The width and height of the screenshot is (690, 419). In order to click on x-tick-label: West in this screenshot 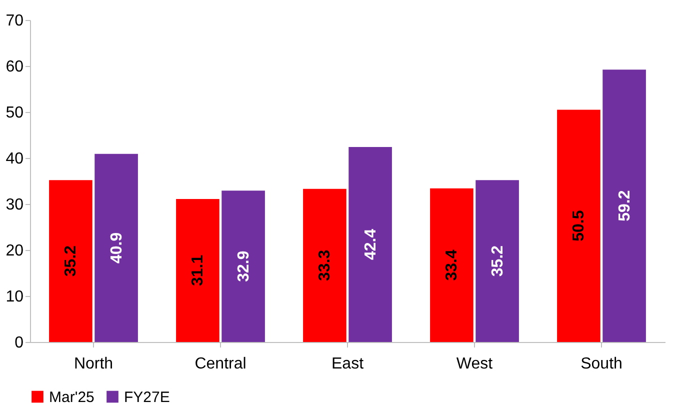, I will do `click(475, 364)`.